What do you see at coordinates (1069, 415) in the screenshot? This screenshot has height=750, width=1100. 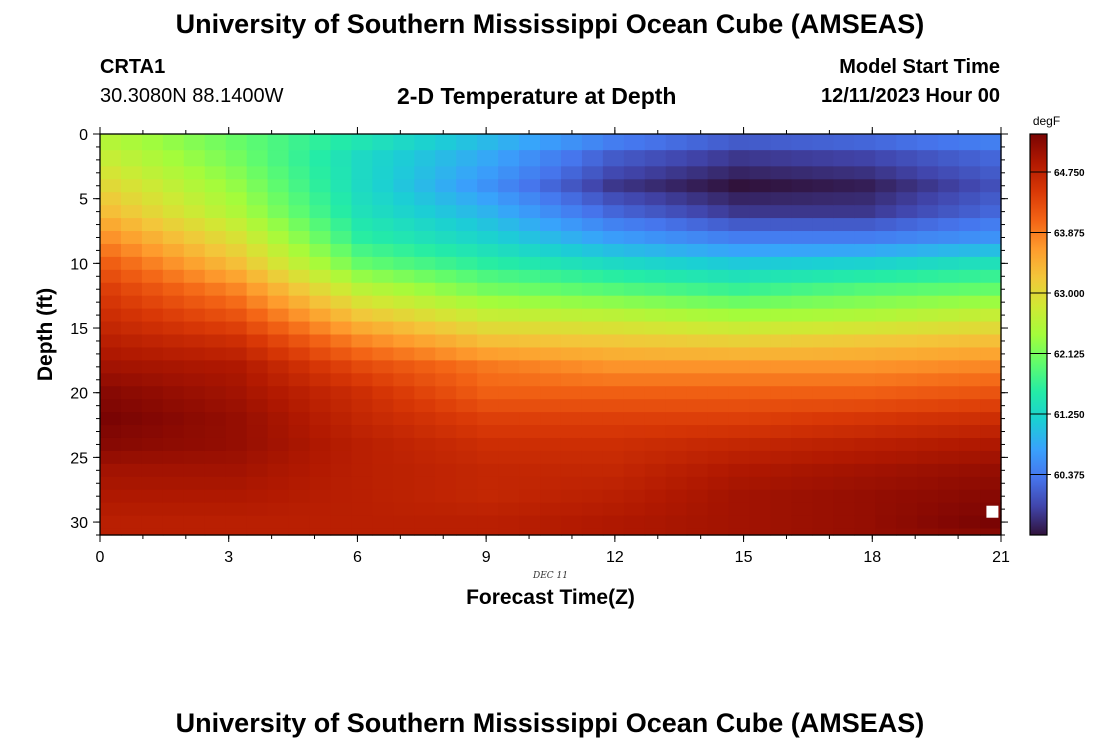 I see `colorbar-tick-label: 61.250` at bounding box center [1069, 415].